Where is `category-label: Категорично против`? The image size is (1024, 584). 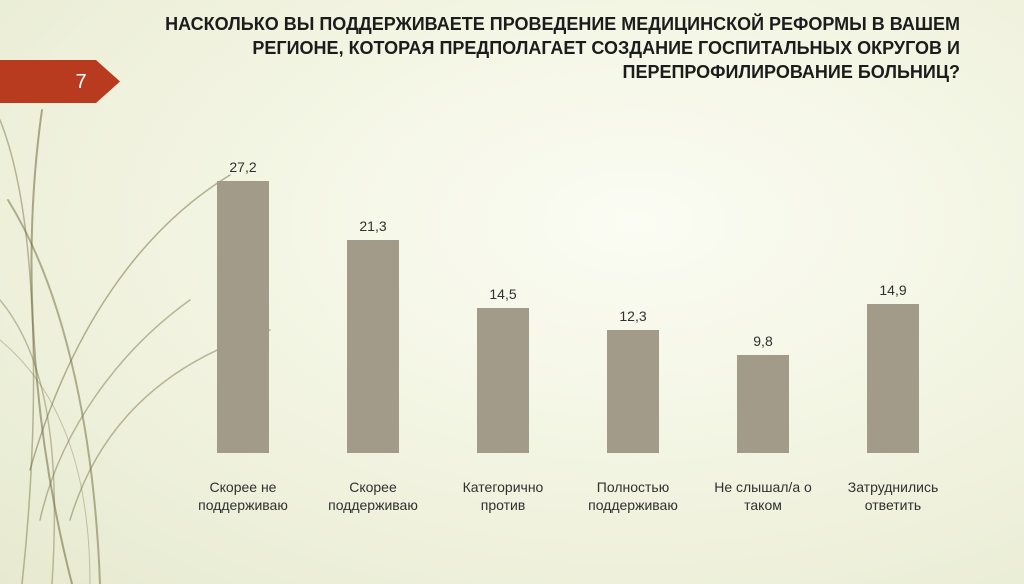
category-label: Категорично против is located at coordinates (503, 496).